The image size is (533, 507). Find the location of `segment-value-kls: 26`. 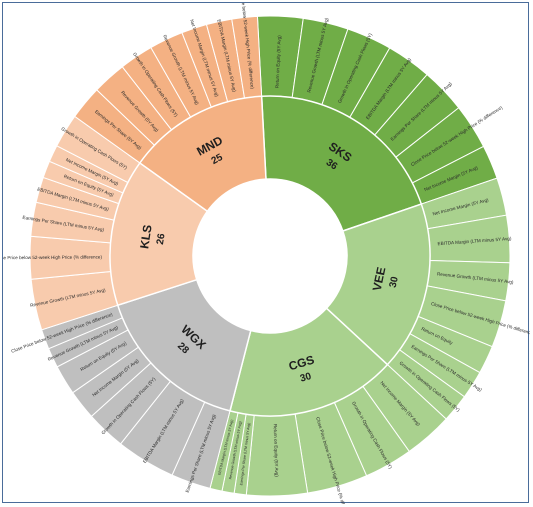

segment-value-kls: 26 is located at coordinates (161, 238).